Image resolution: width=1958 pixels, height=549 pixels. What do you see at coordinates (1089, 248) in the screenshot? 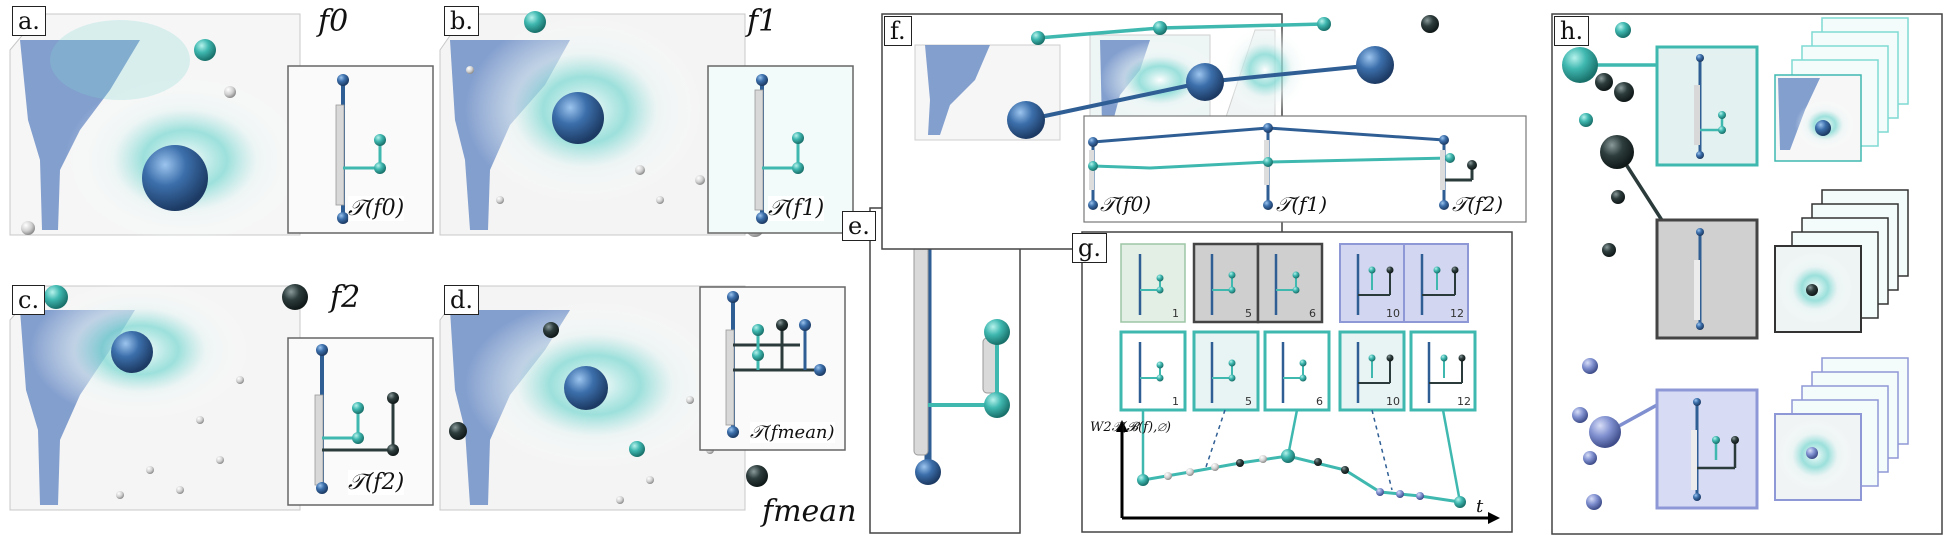
I see `panel-g-label: g.` at bounding box center [1089, 248].